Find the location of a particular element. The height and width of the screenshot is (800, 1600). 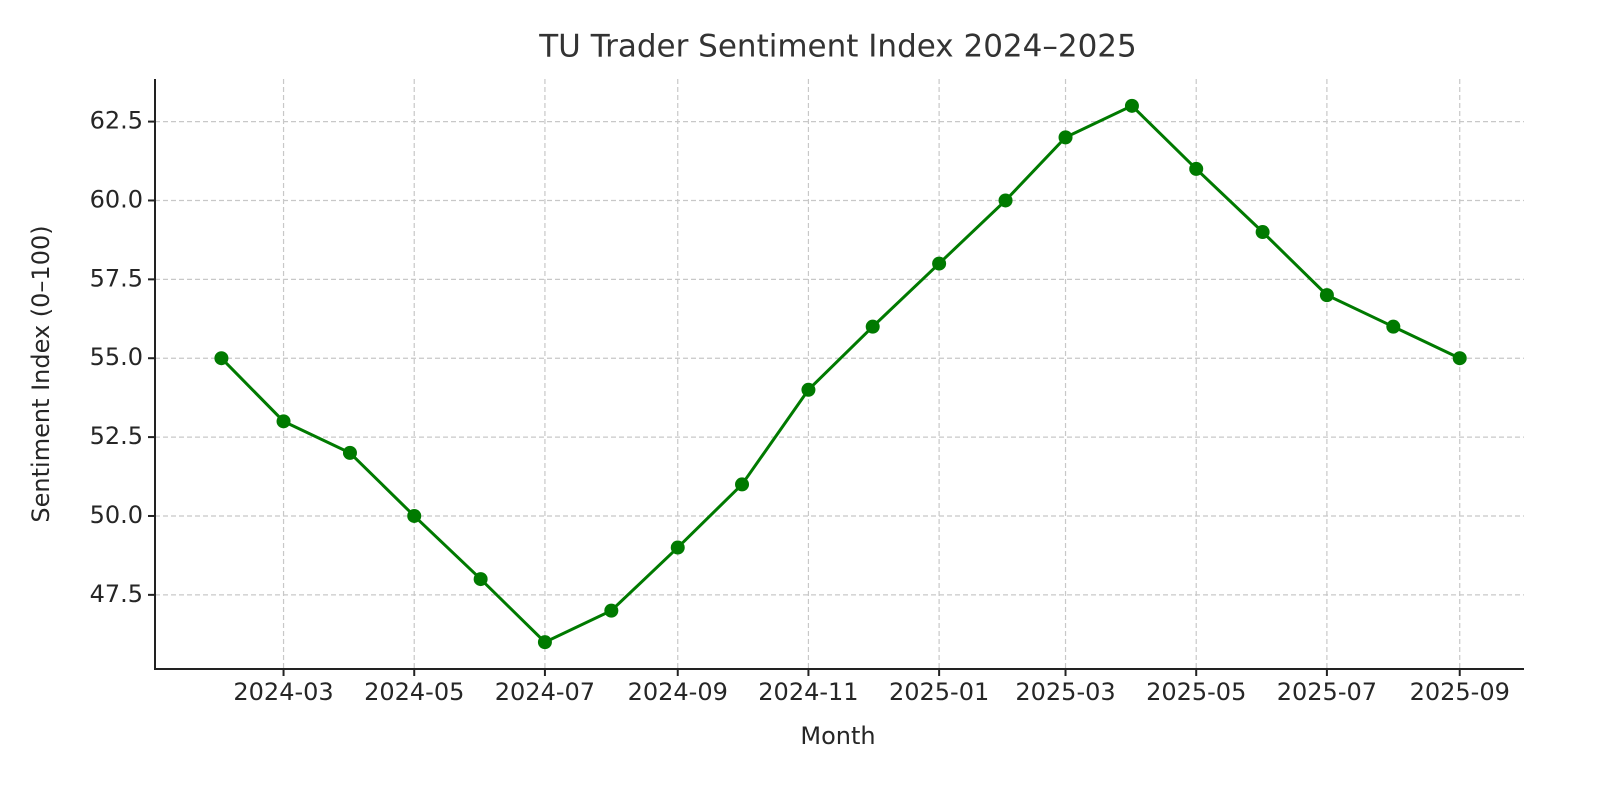

x-tick-label: 2024-03 is located at coordinates (283, 692).